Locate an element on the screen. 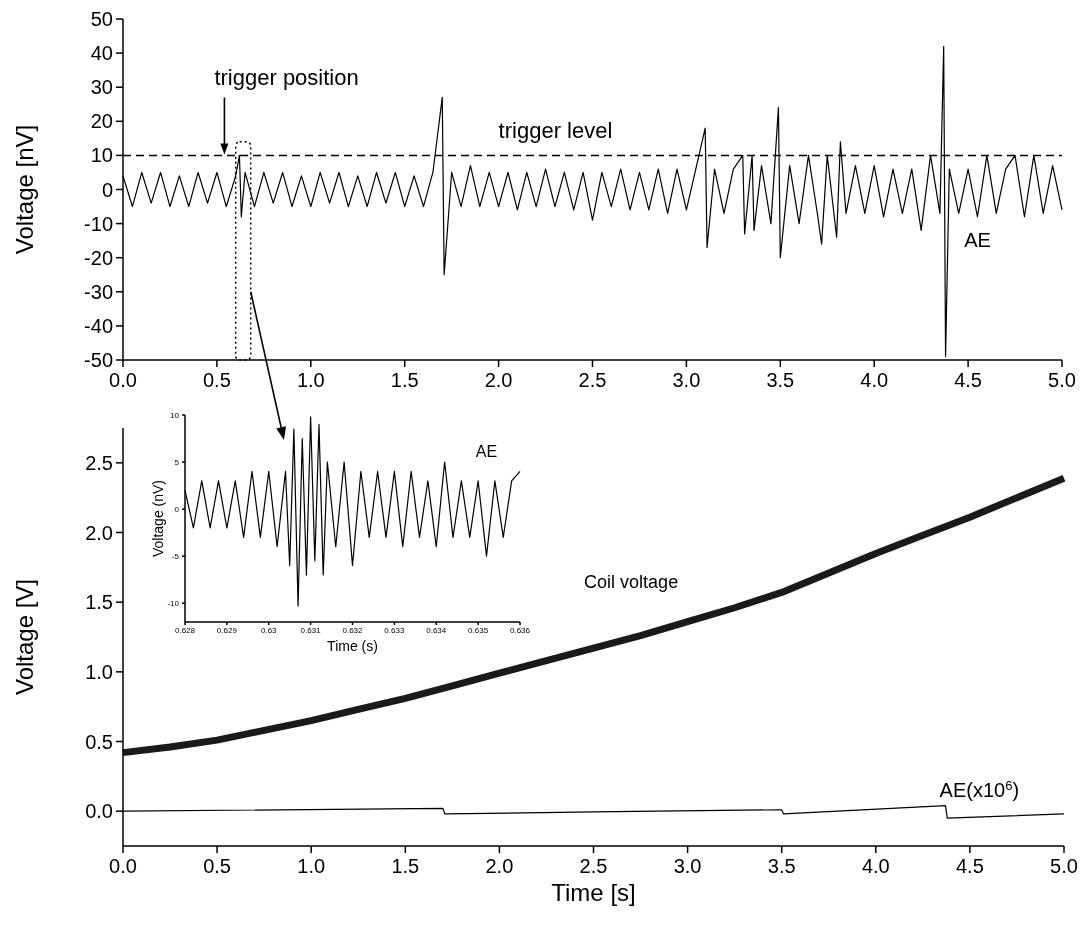 This screenshot has width=1087, height=936. y-tick-label: -40 is located at coordinates (98, 325).